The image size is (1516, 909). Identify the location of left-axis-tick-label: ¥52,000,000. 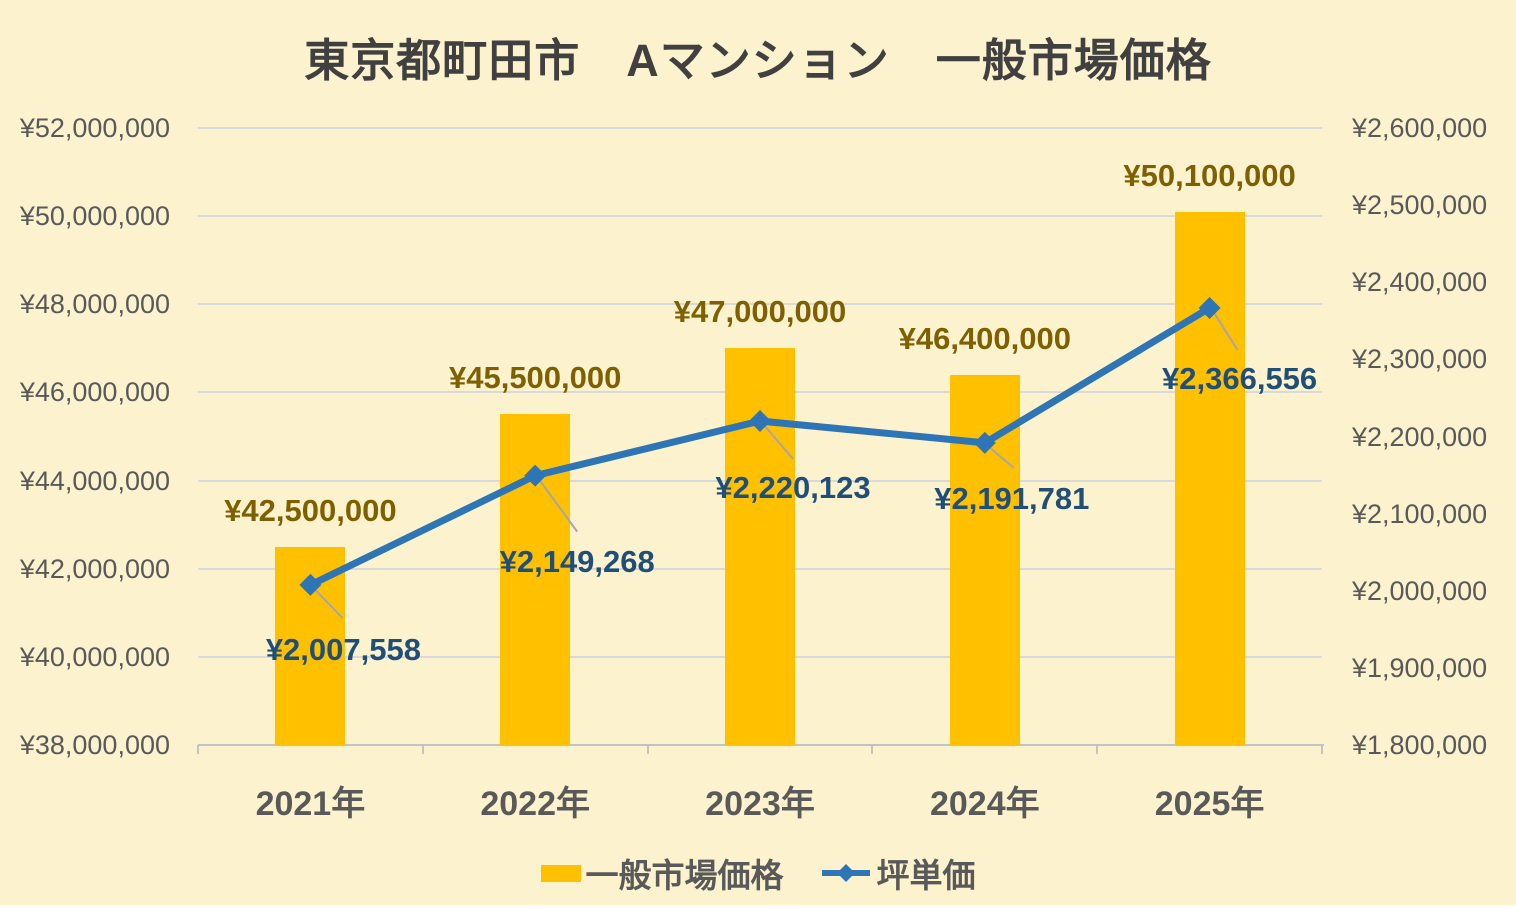
(94, 128).